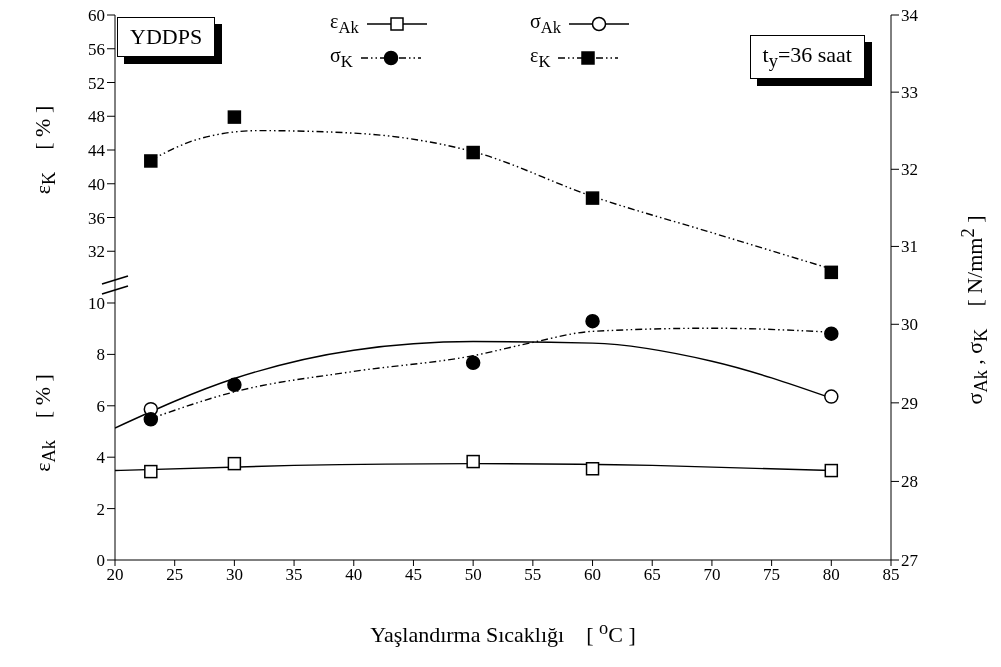 The height and width of the screenshot is (667, 1001). I want to click on y-tick-label: 48, so click(96, 117).